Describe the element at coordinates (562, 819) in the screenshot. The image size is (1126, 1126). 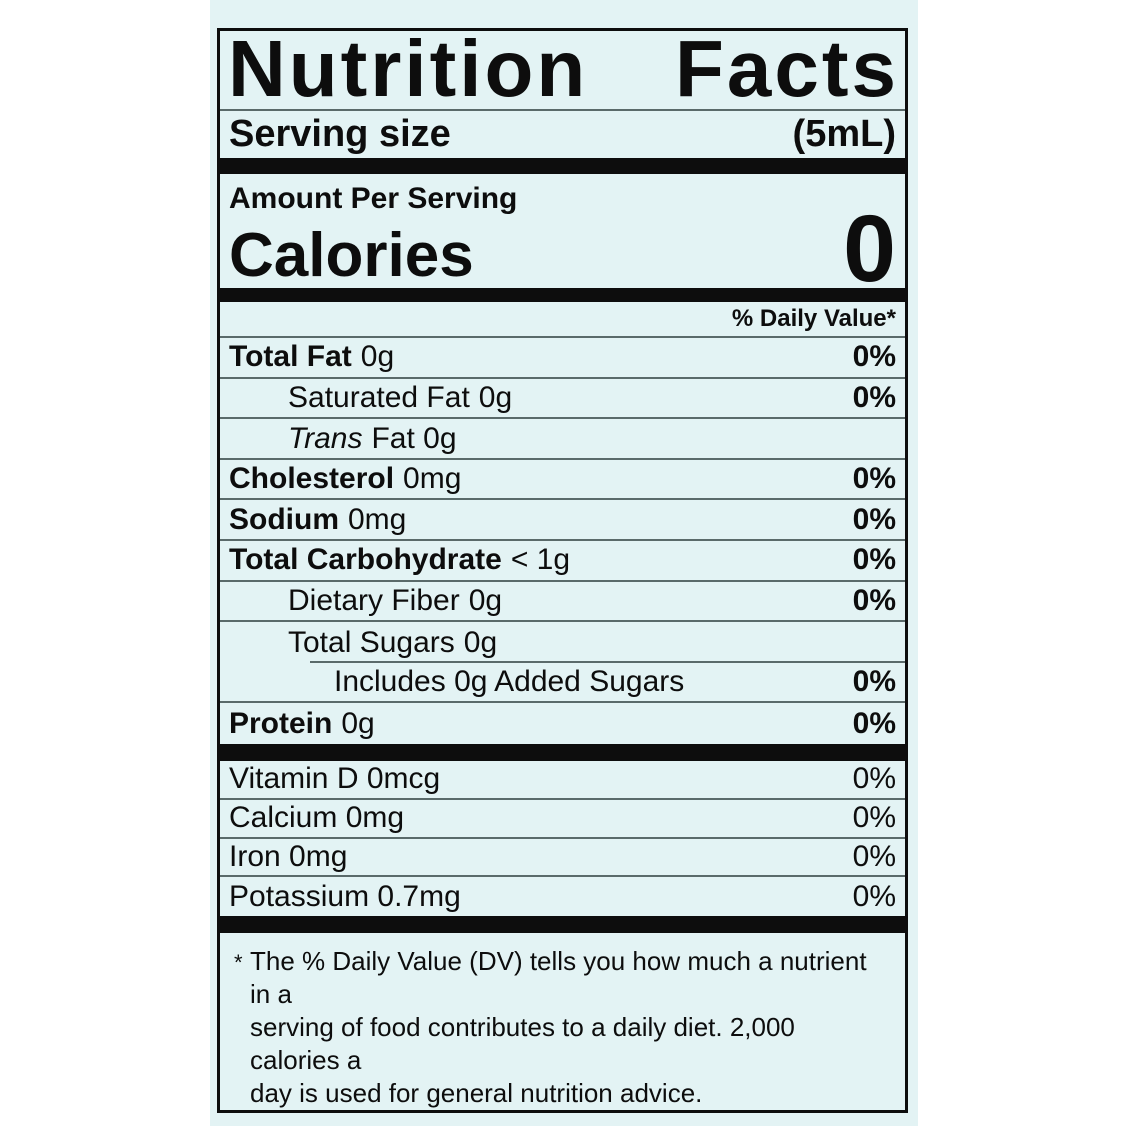
I see `vitamin-row-calcium: Calcium 0mg 0%` at that location.